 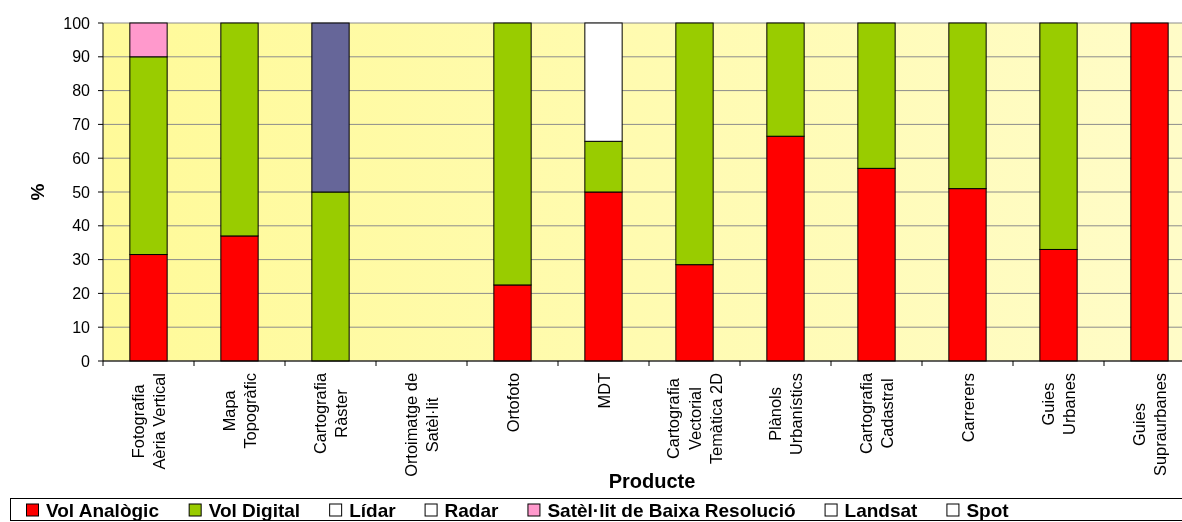 What do you see at coordinates (1058, 404) in the screenshot?
I see `x-tick-label: Guies Urbanes` at bounding box center [1058, 404].